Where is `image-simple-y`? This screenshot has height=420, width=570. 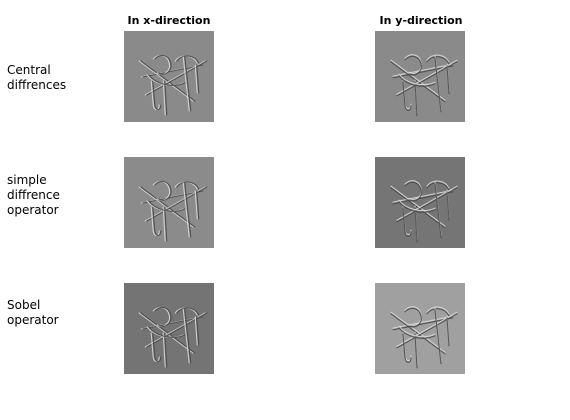
image-simple-y is located at coordinates (420, 202).